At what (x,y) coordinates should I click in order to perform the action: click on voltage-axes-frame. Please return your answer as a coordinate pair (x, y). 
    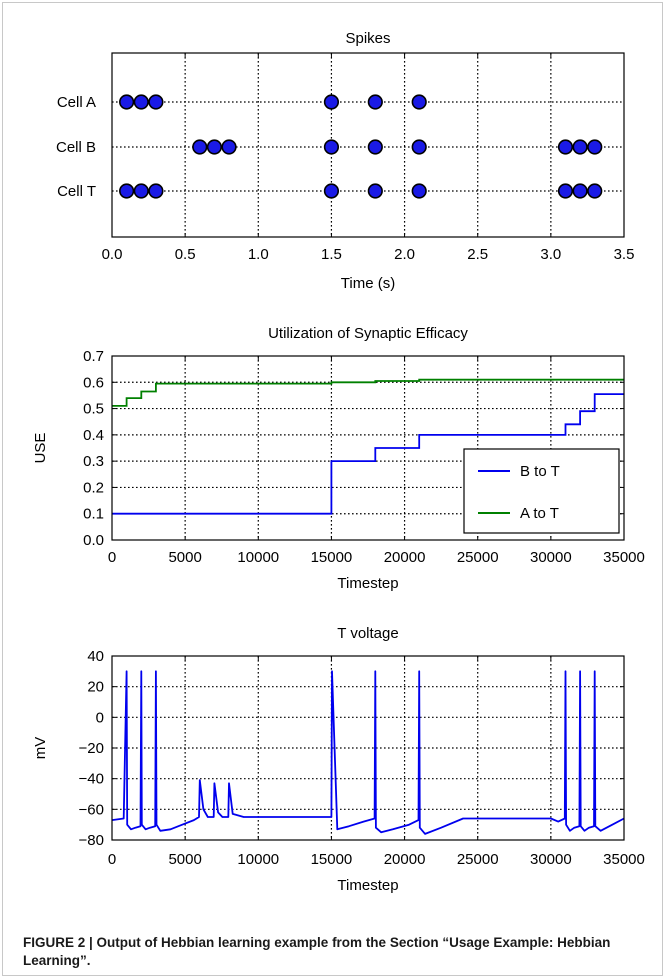
    Looking at the image, I should click on (368, 748).